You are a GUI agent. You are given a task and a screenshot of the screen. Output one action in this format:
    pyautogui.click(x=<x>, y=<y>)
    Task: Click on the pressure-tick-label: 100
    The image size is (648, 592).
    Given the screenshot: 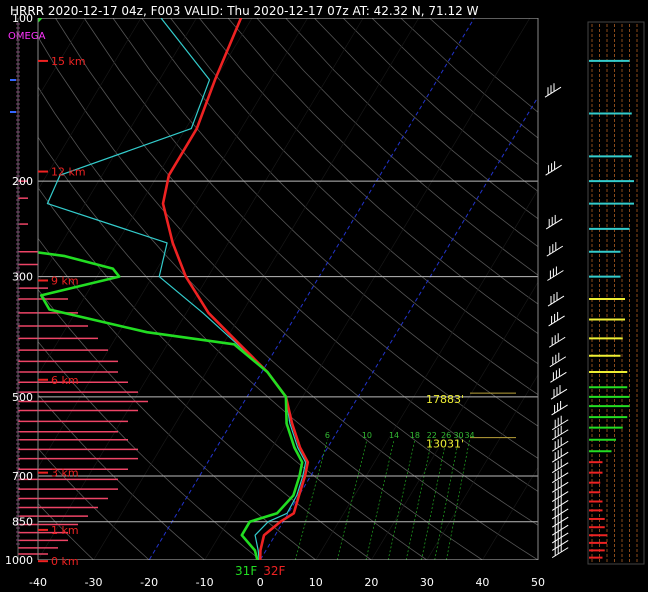 What is the action you would take?
    pyautogui.click(x=22, y=18)
    